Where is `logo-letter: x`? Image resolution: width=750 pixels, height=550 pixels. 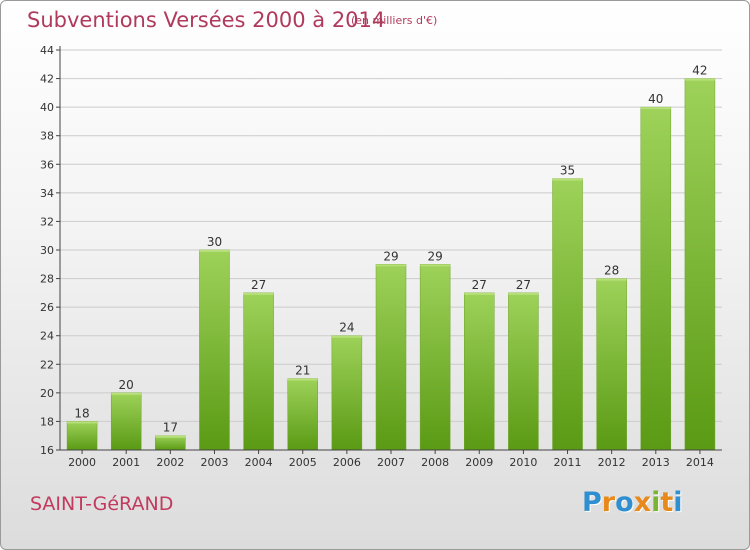 logo-letter: x is located at coordinates (642, 502).